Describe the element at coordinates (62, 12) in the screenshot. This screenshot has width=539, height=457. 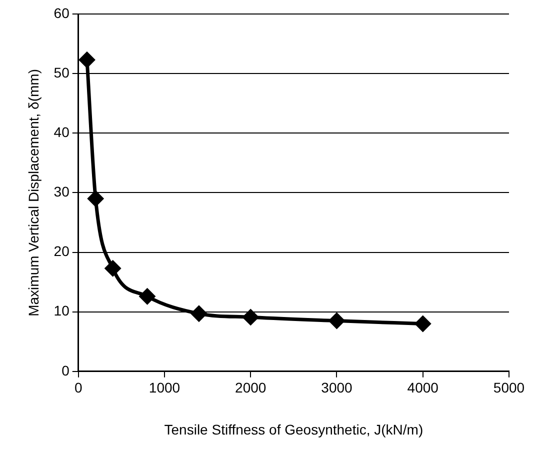
I see `y-tick-label: 60` at that location.